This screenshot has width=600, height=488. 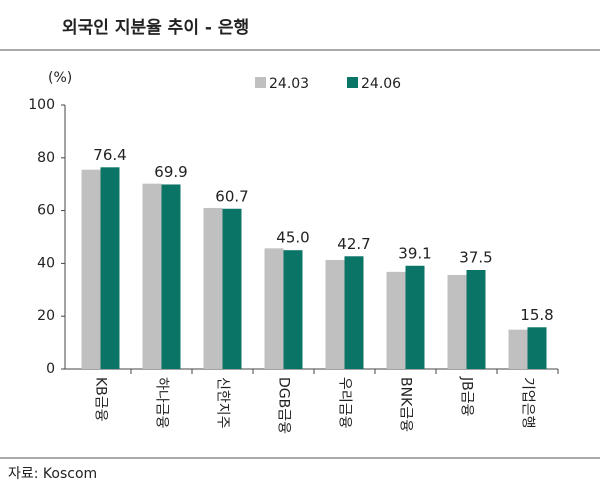 What do you see at coordinates (536, 315) in the screenshot?
I see `value-label: 15.8` at bounding box center [536, 315].